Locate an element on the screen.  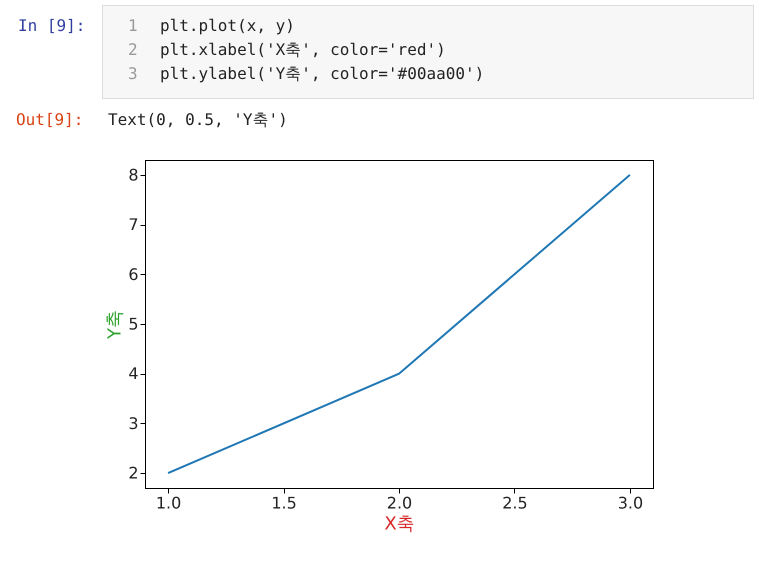
x-tick-label: 1.0 is located at coordinates (169, 503).